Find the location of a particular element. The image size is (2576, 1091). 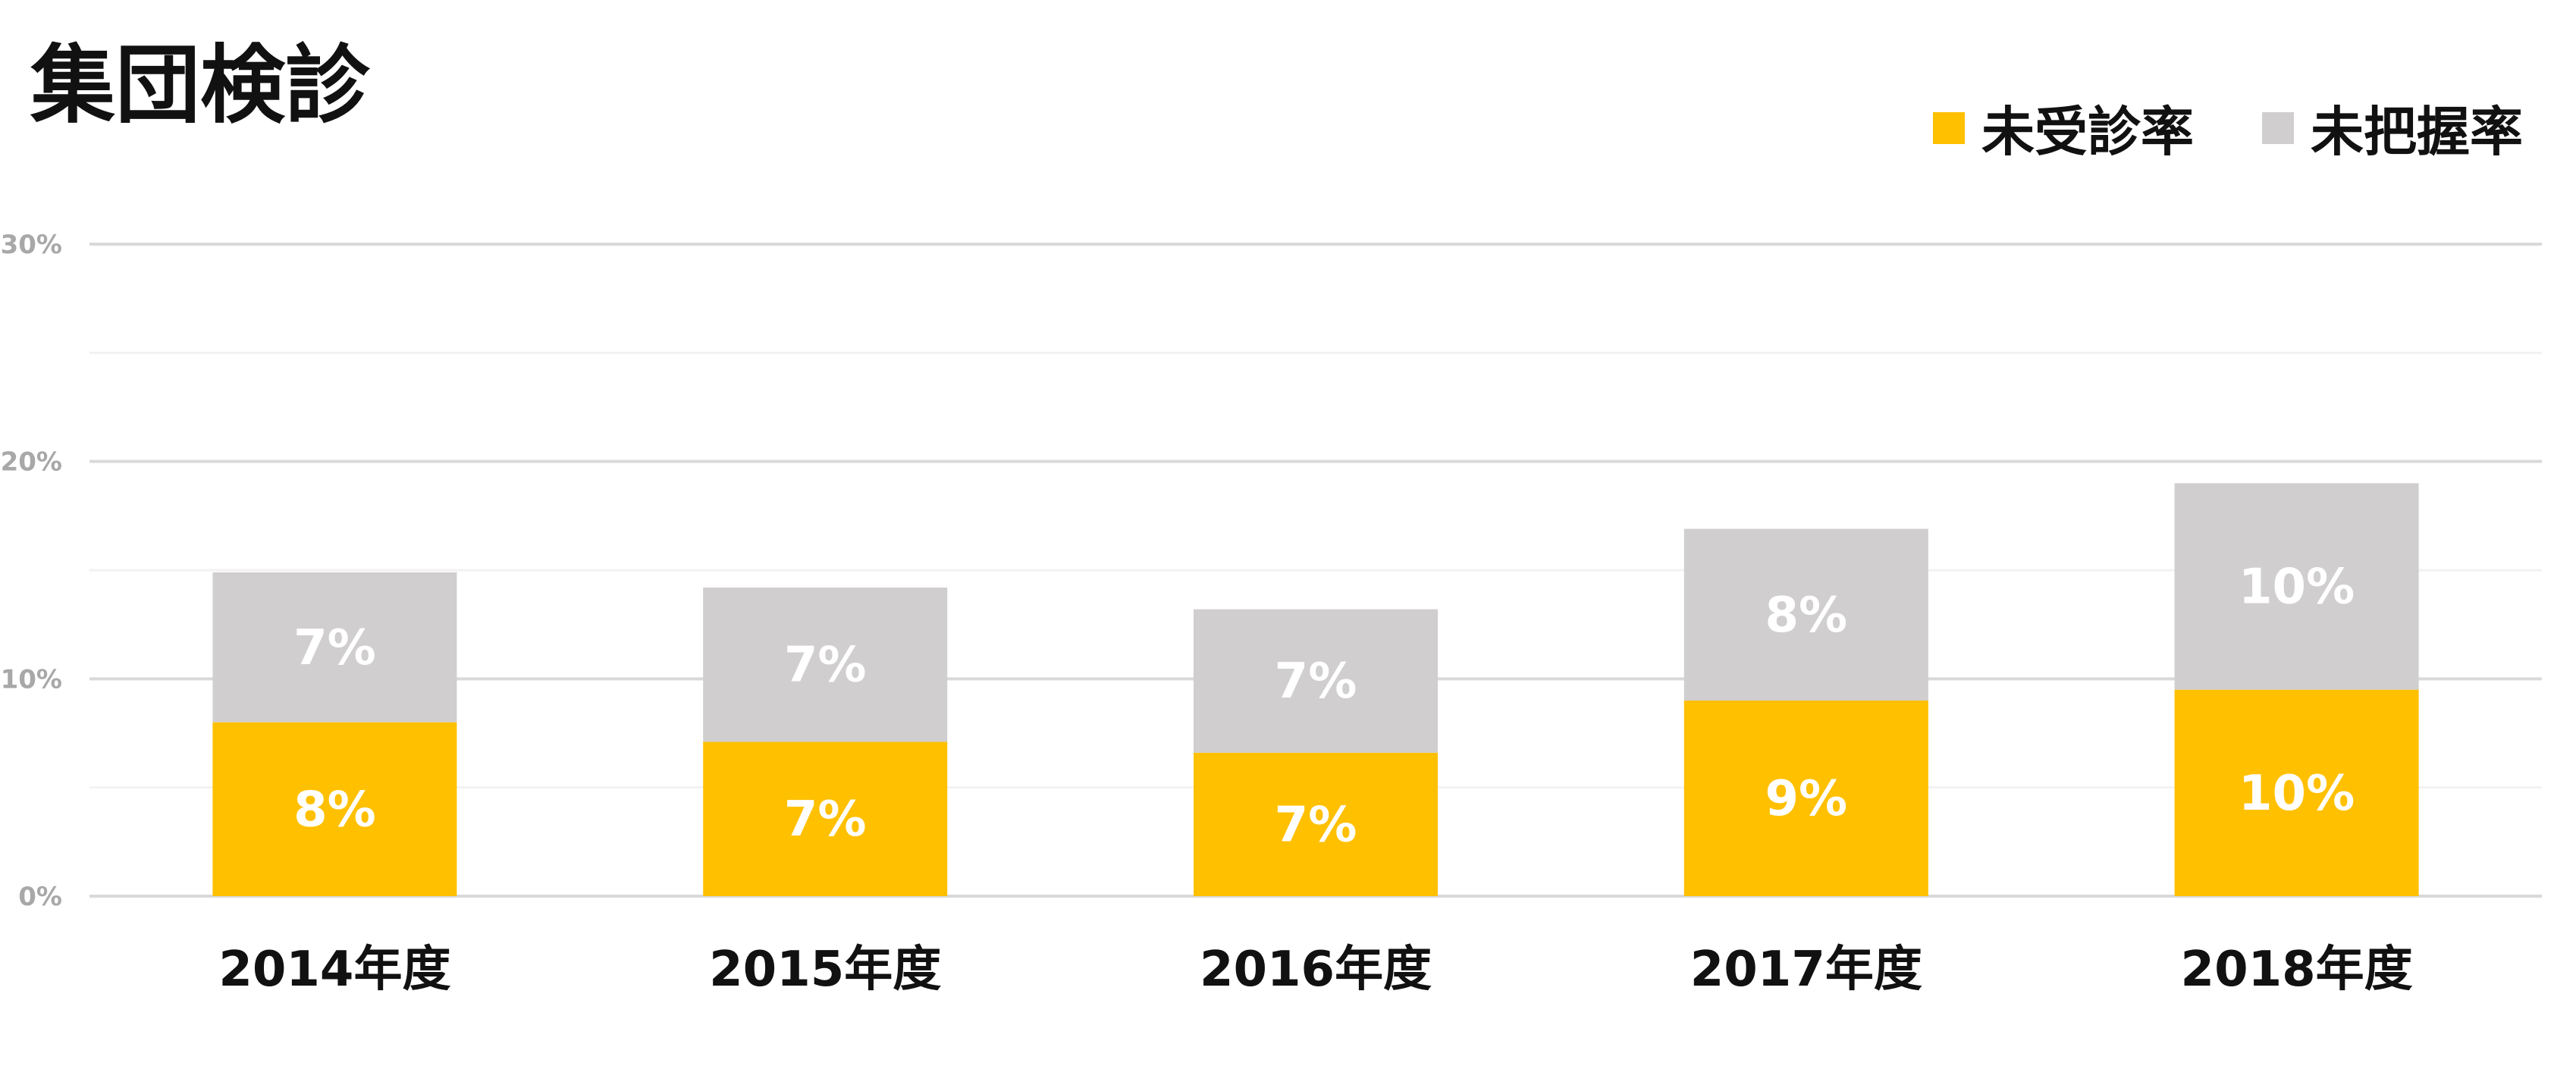

y-tick-label: 30% is located at coordinates (31, 245).